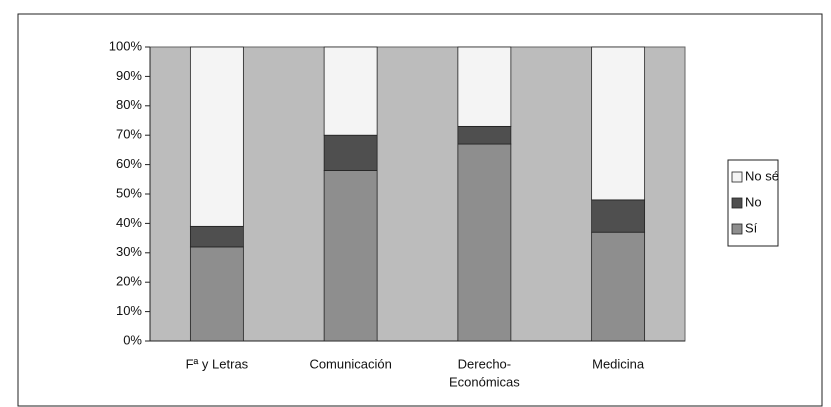 The width and height of the screenshot is (831, 407). I want to click on y-tick-label: 100%, so click(126, 45).